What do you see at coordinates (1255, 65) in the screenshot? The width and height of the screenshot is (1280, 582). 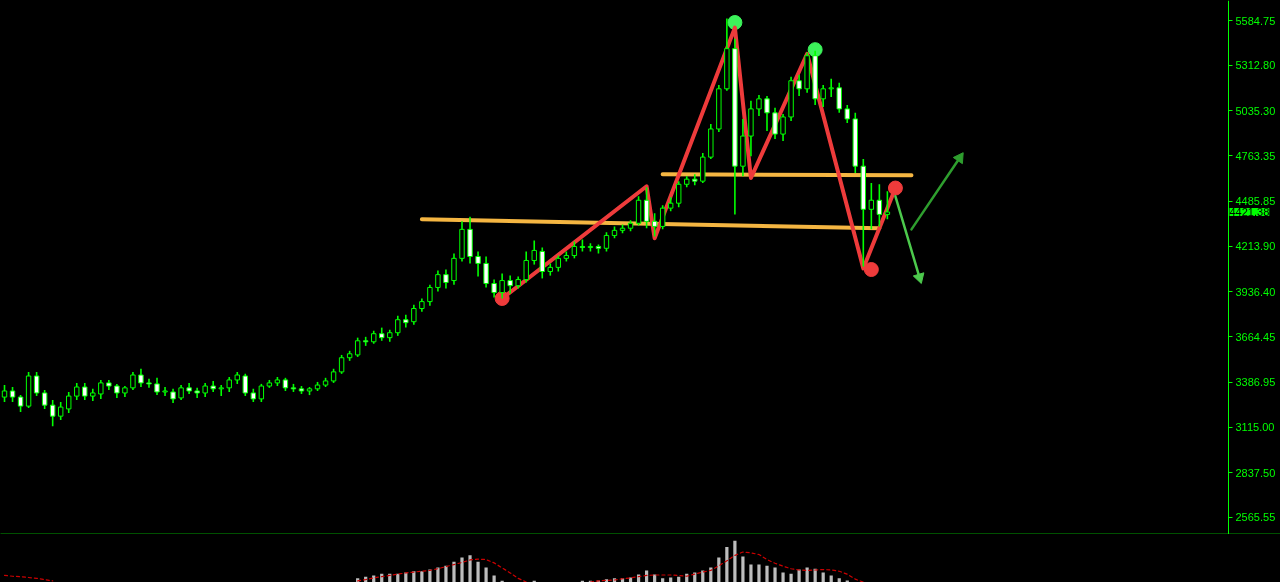 I see `y-tick-label: 5312.80` at bounding box center [1255, 65].